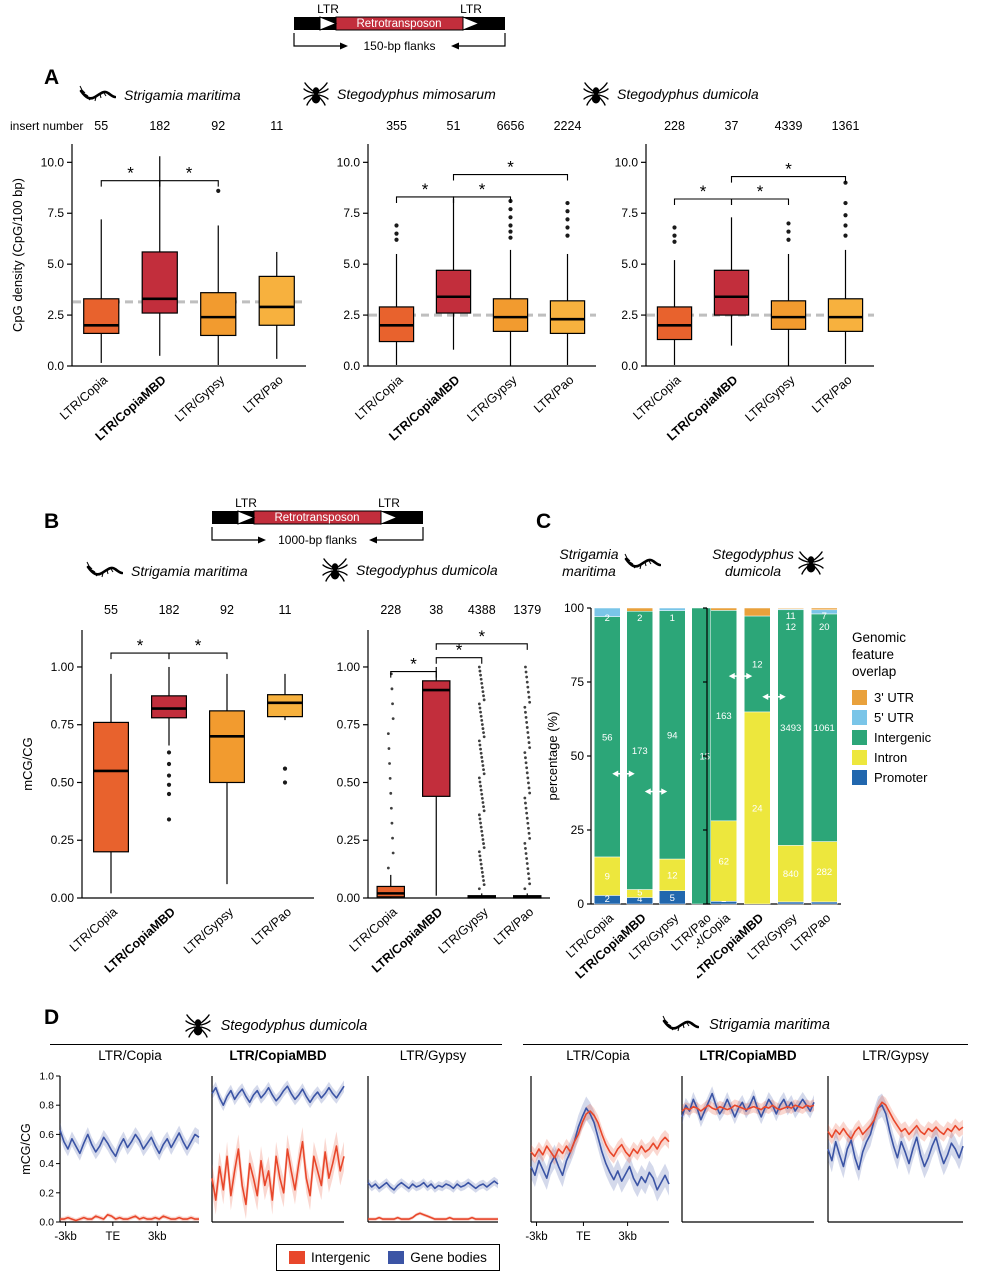  I want to click on svg-text: LTR/Copia, so click(83, 398).